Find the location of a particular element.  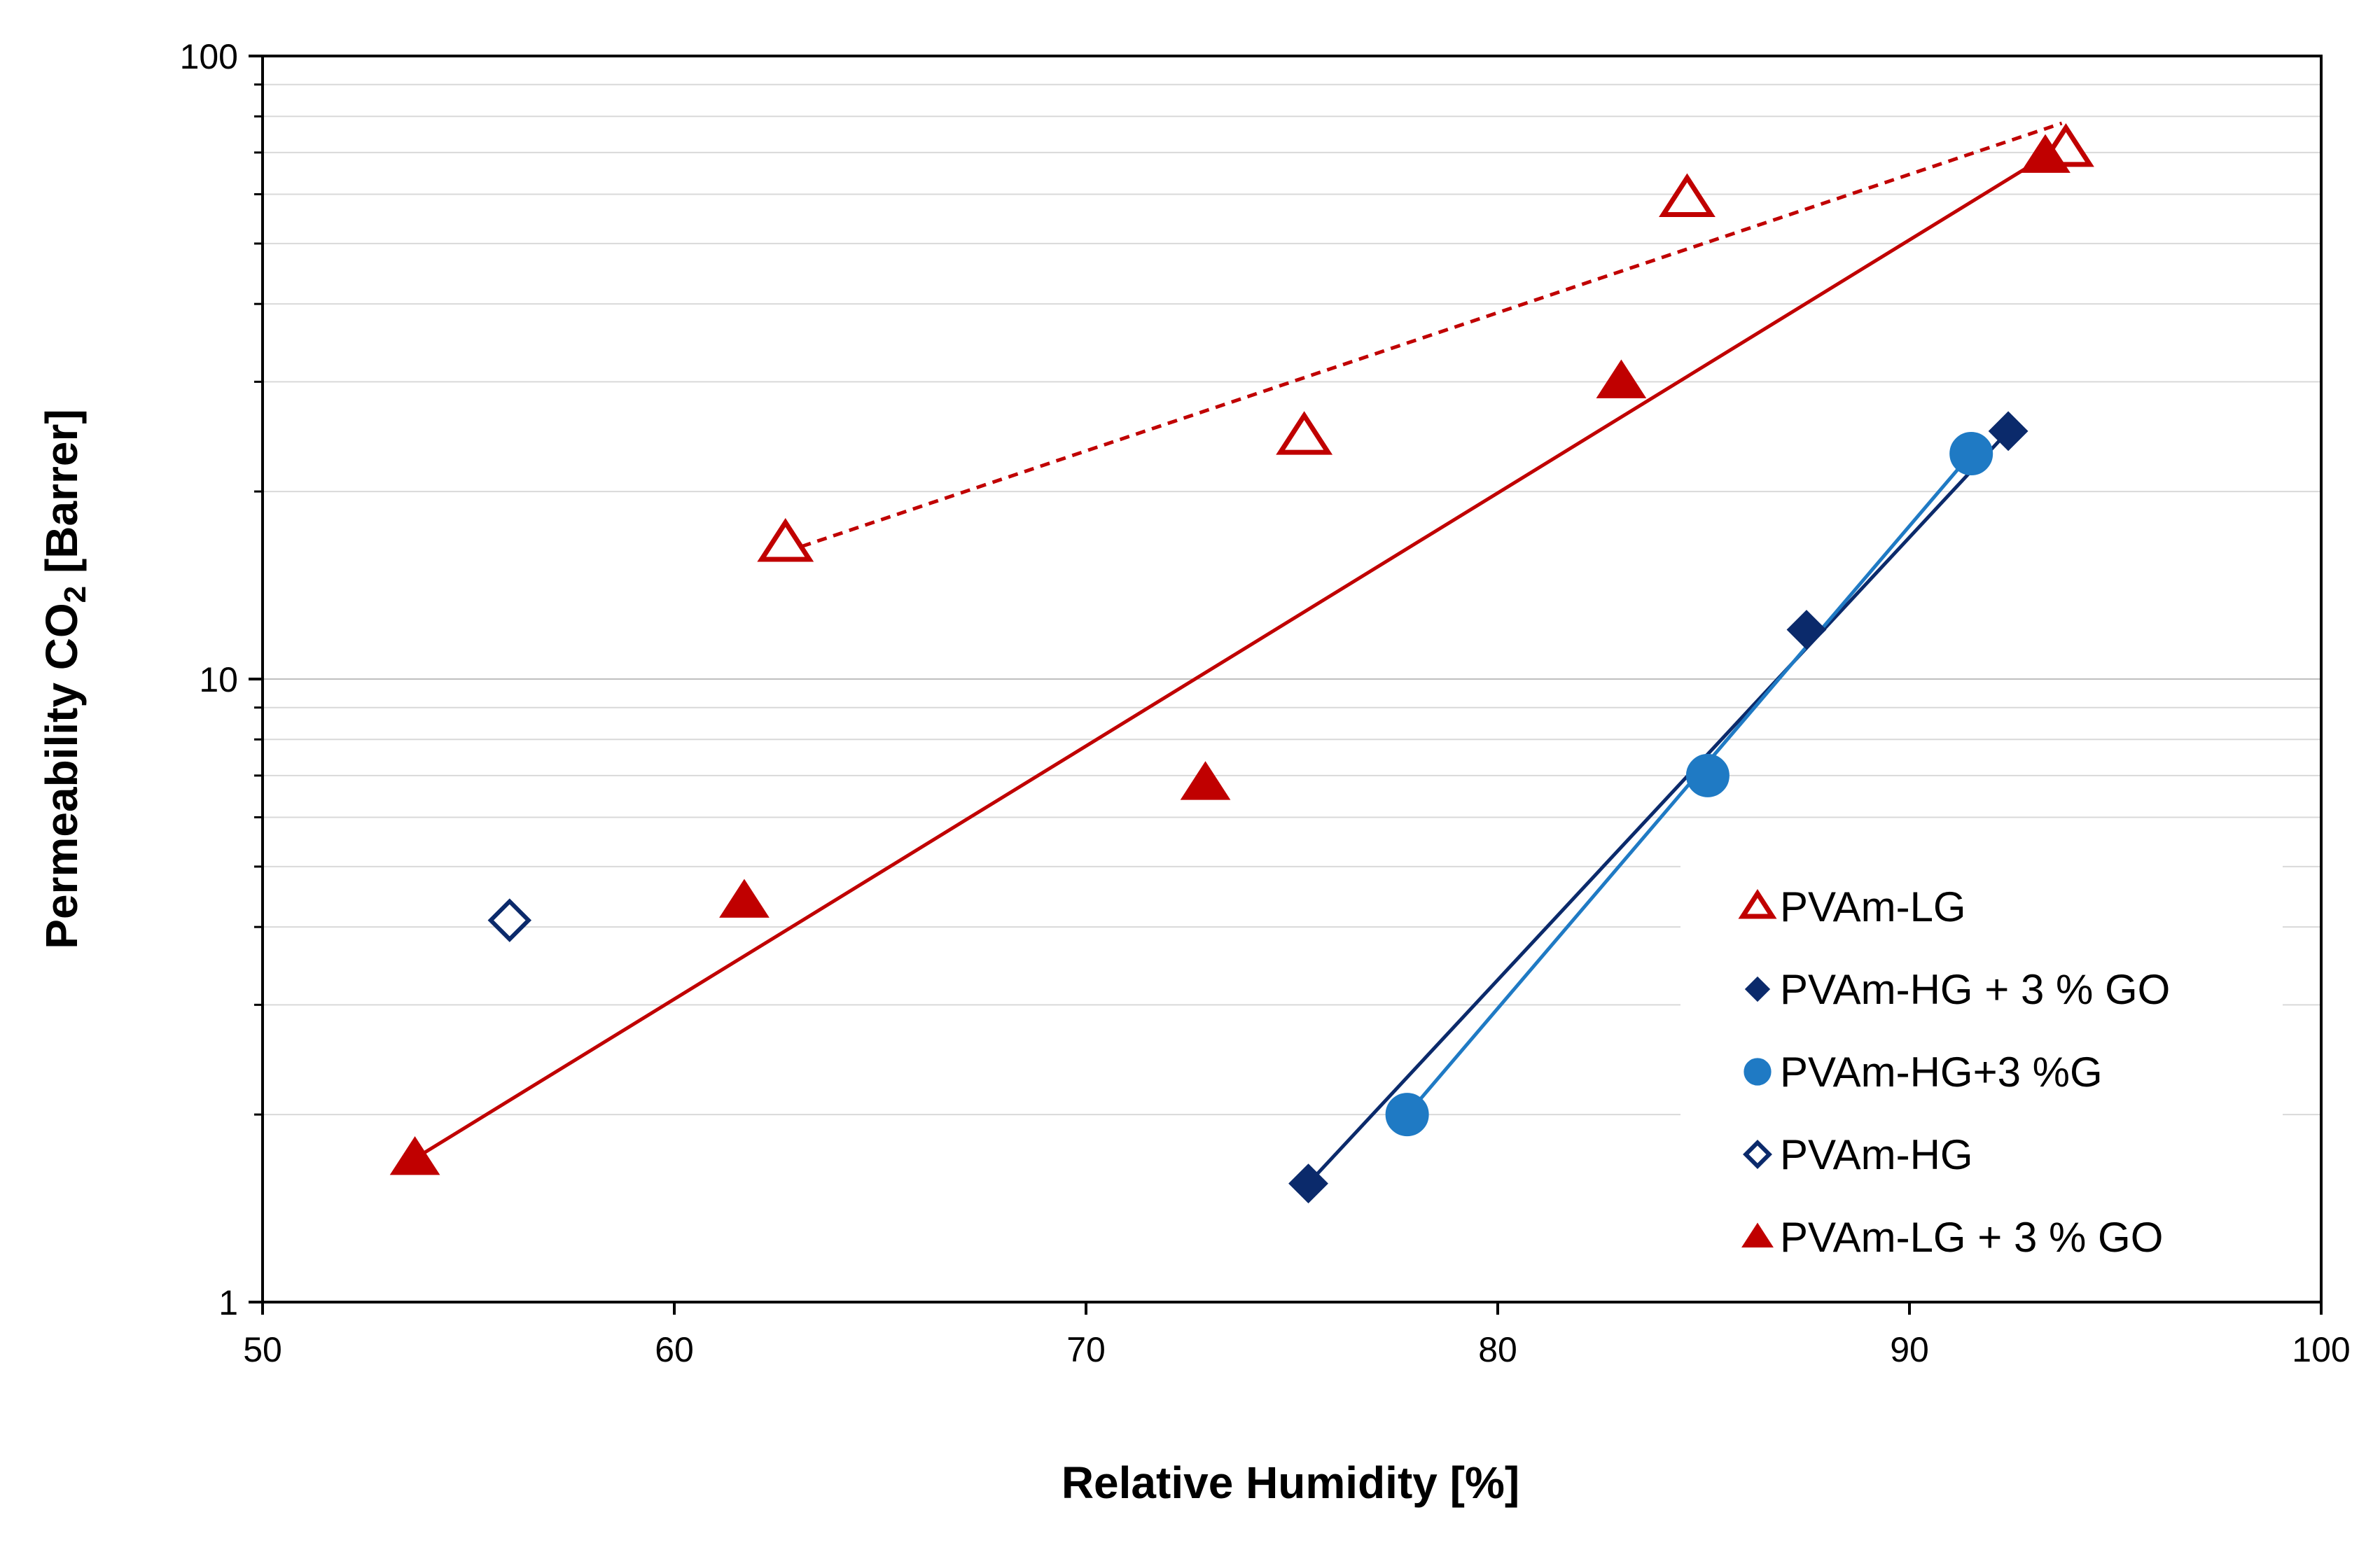

legend-label: PVAm-LG is located at coordinates (1873, 907).